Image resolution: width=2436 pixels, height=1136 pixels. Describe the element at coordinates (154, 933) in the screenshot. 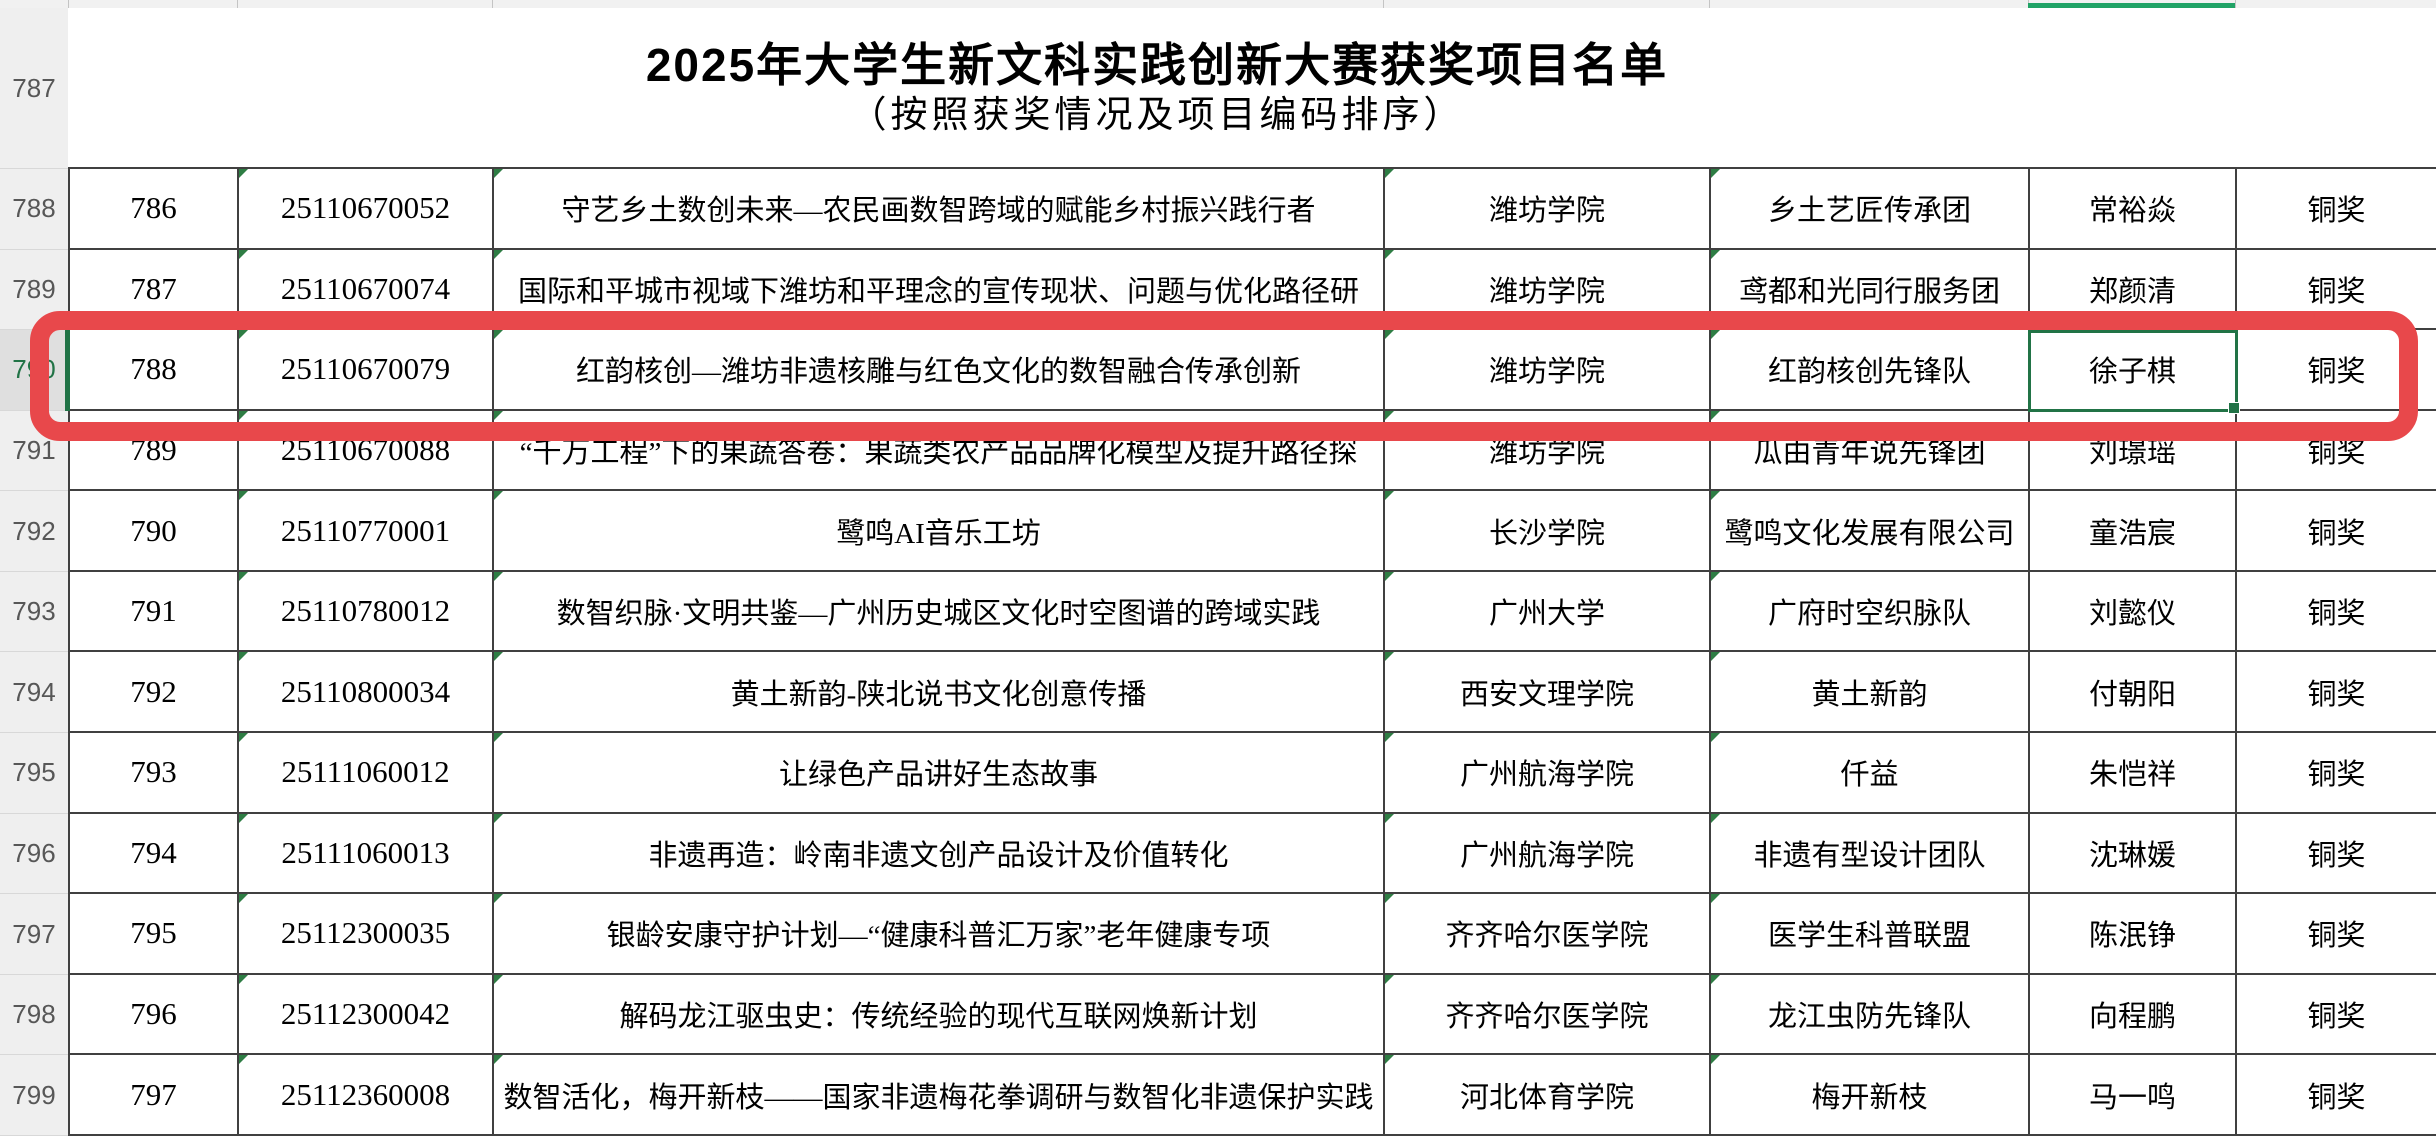

I see `cell-serial-number: 795` at that location.